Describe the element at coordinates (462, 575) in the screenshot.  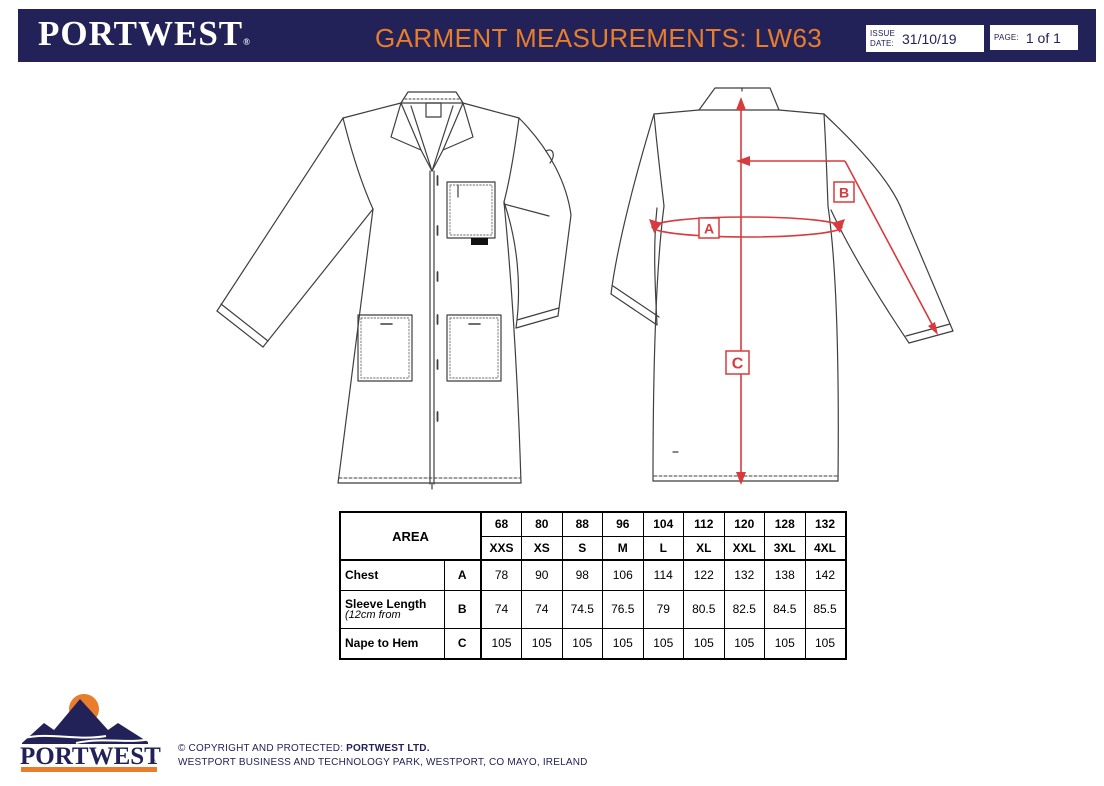
I see `measurement-letter-cell: A` at that location.